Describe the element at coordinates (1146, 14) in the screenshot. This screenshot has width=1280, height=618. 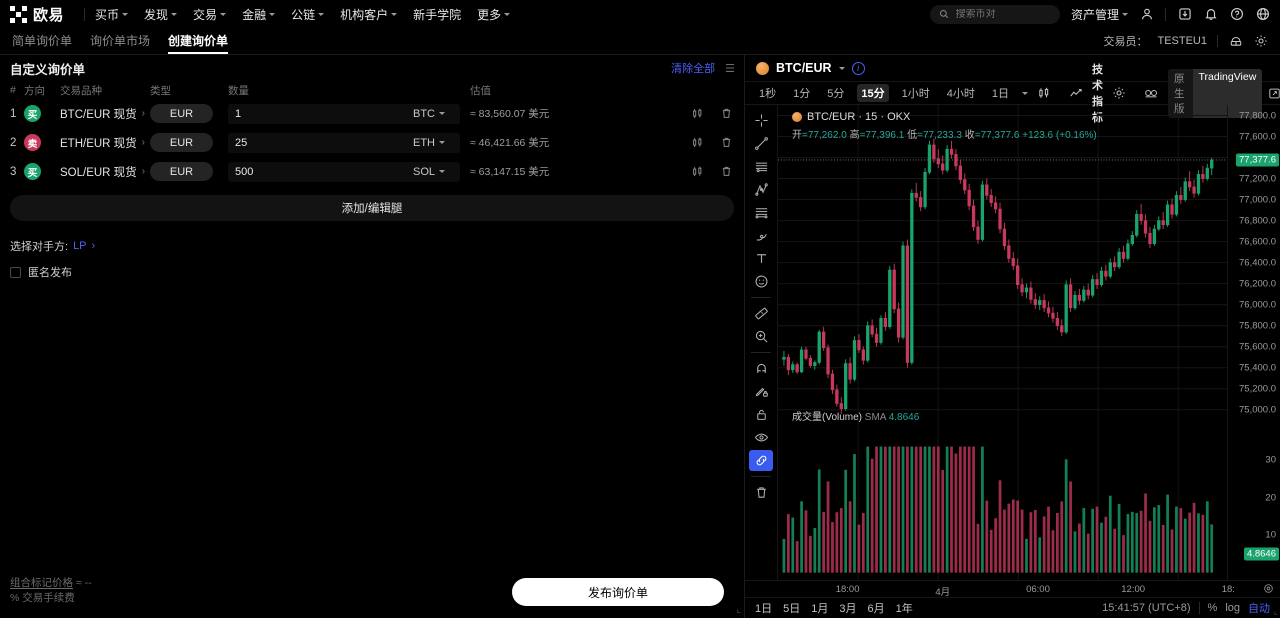
I see `user-icon` at that location.